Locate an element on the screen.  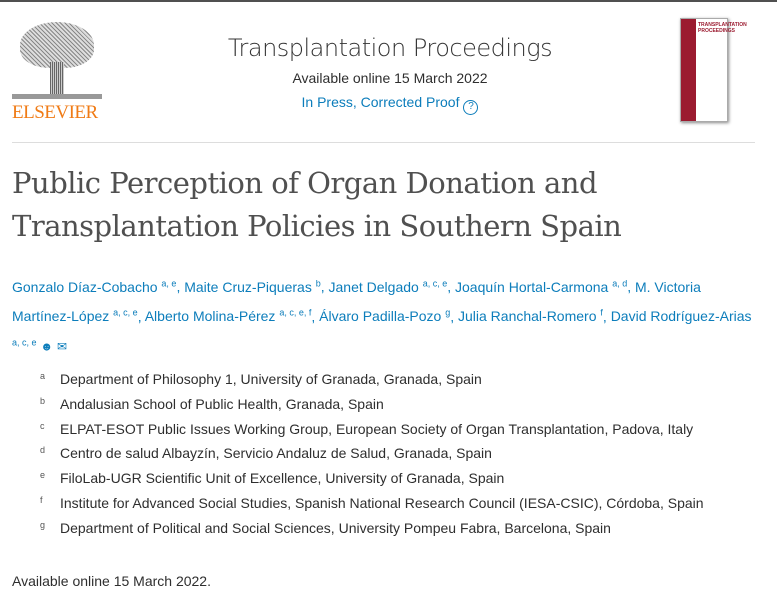
author-name: Julia Ranchal-Romero is located at coordinates (527, 316).